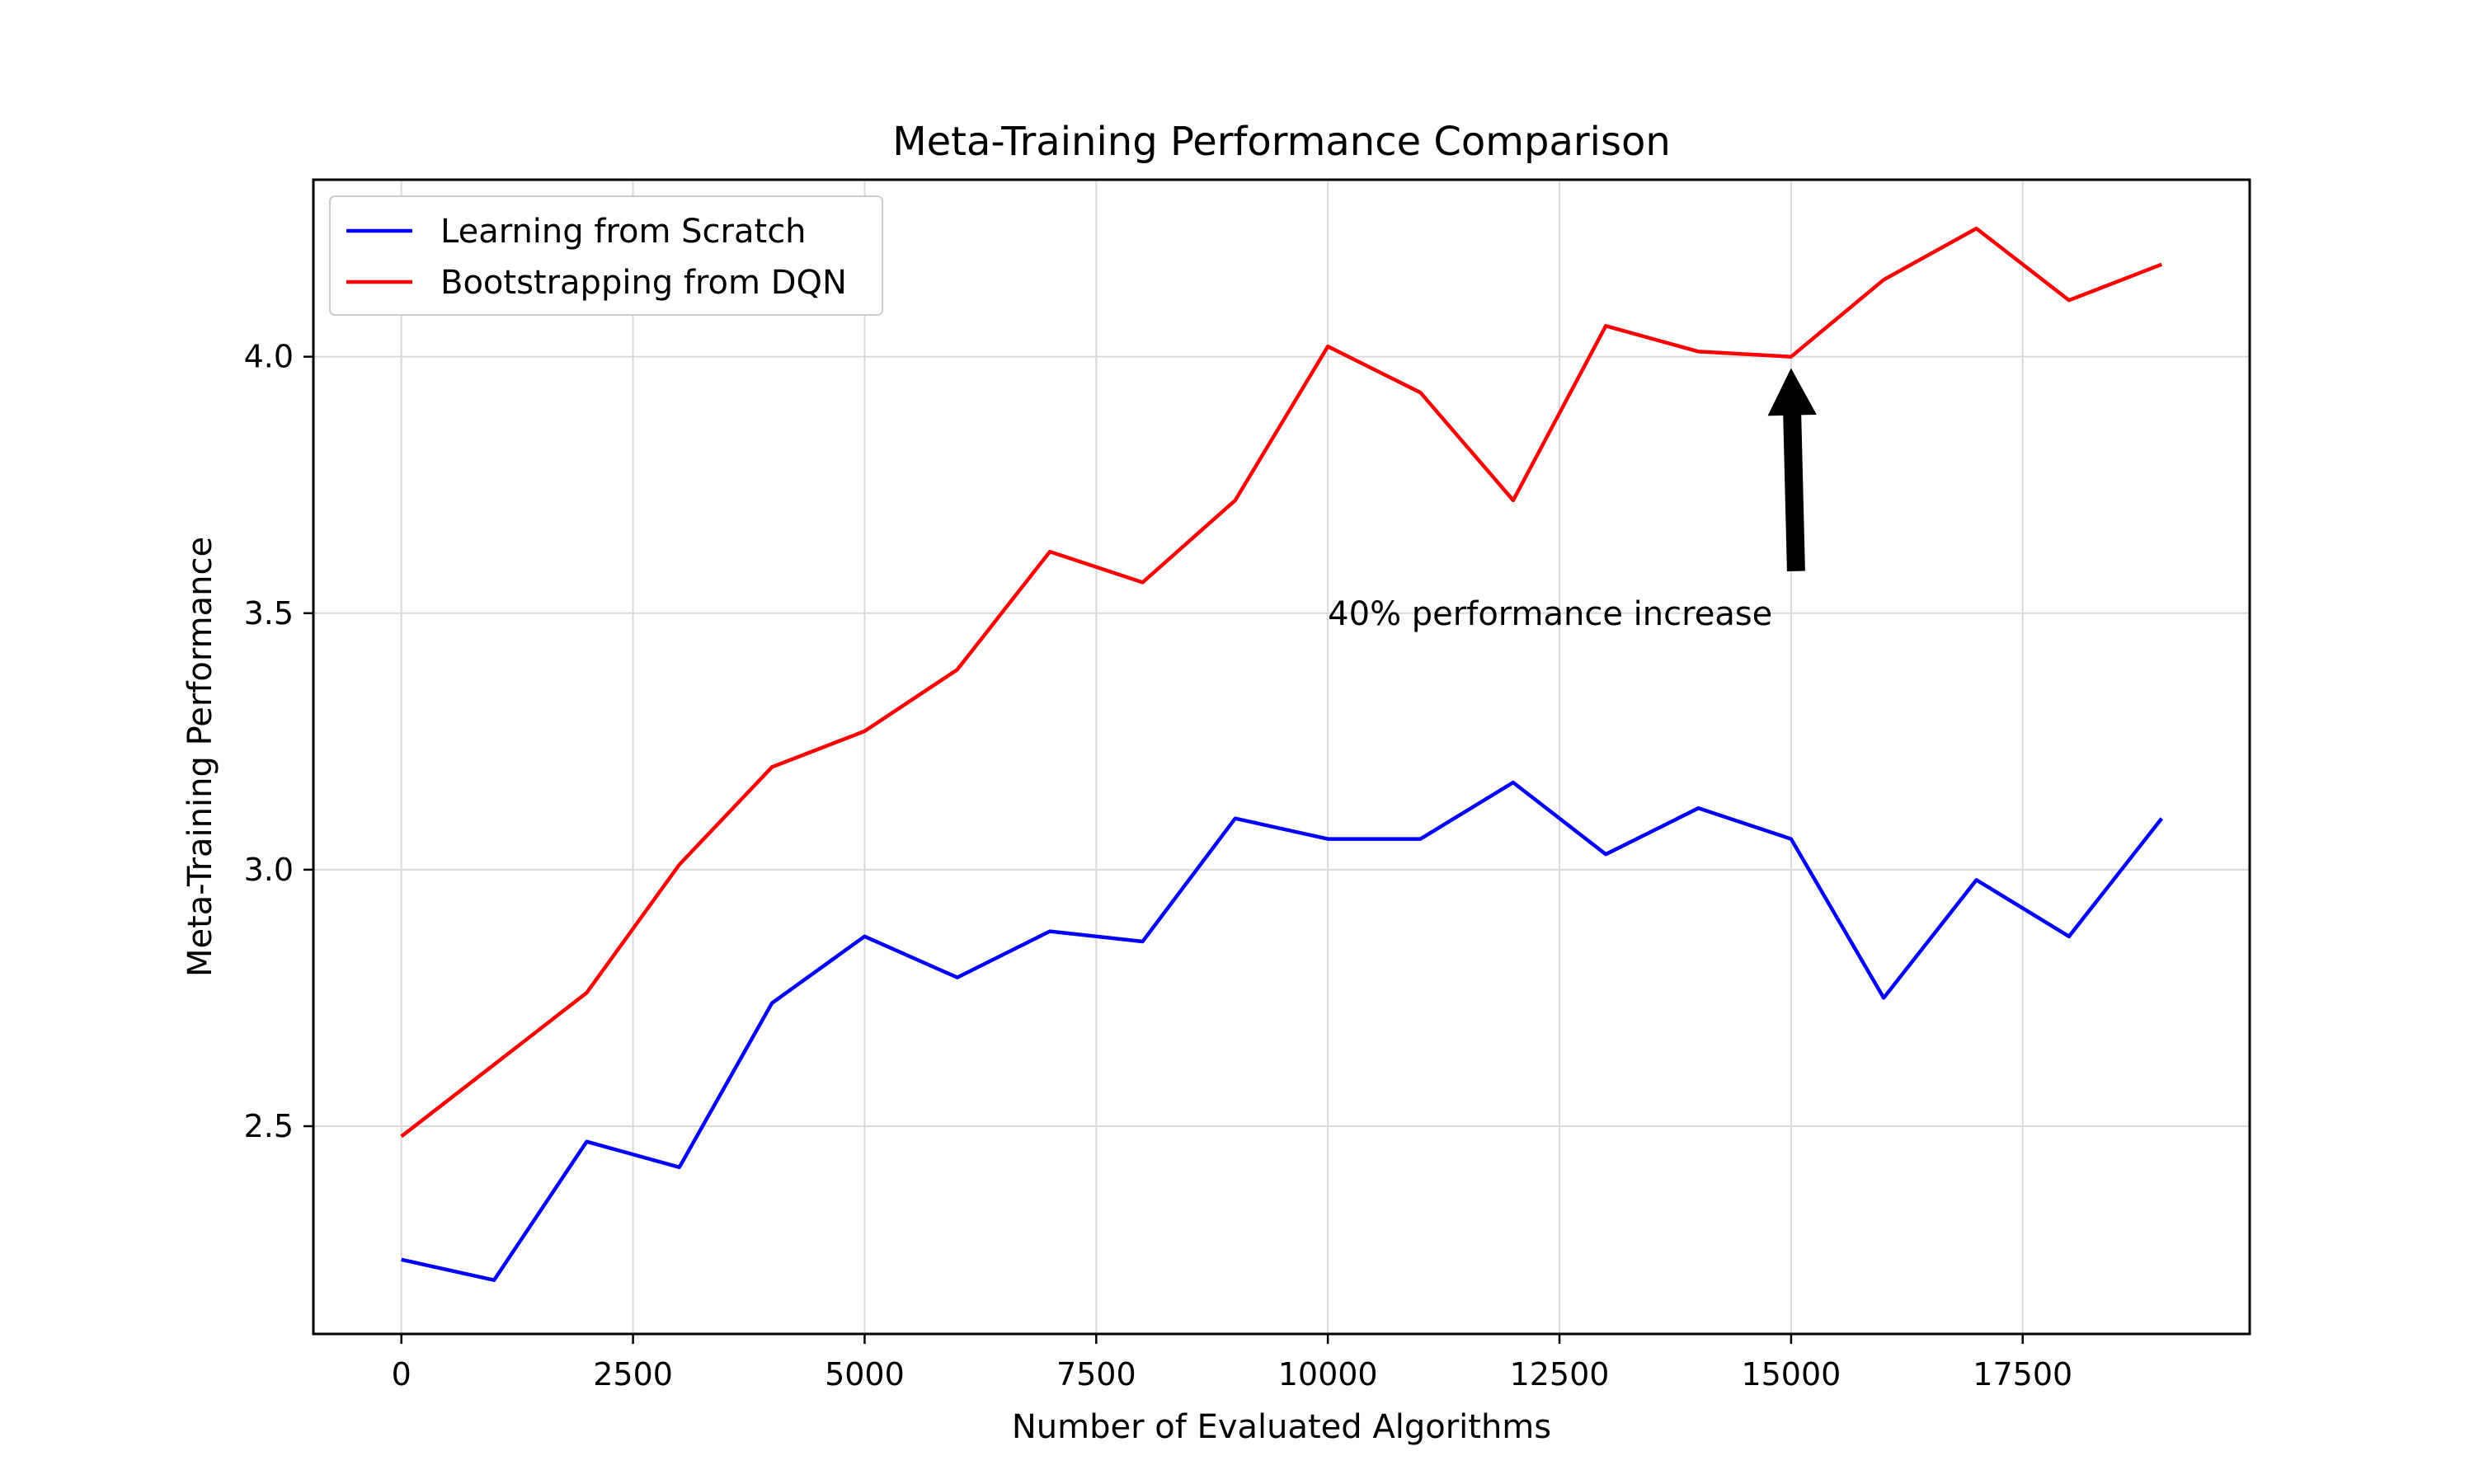 The image size is (2474, 1484). What do you see at coordinates (278, 741) in the screenshot?
I see `y-axis-ticks: 2.5 3.0 3.5 4.0` at bounding box center [278, 741].